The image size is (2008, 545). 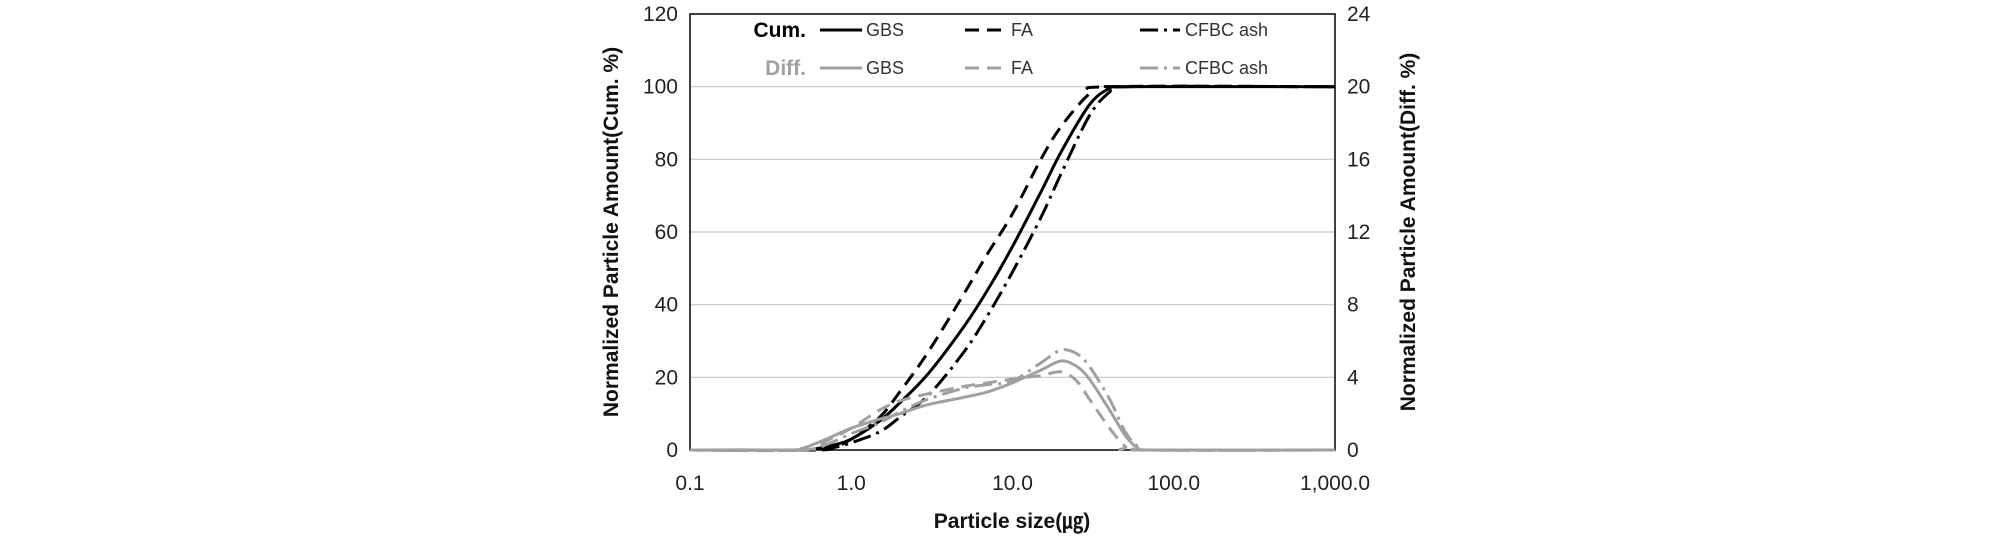 What do you see at coordinates (1358, 159) in the screenshot?
I see `y-tick-label-right: 16` at bounding box center [1358, 159].